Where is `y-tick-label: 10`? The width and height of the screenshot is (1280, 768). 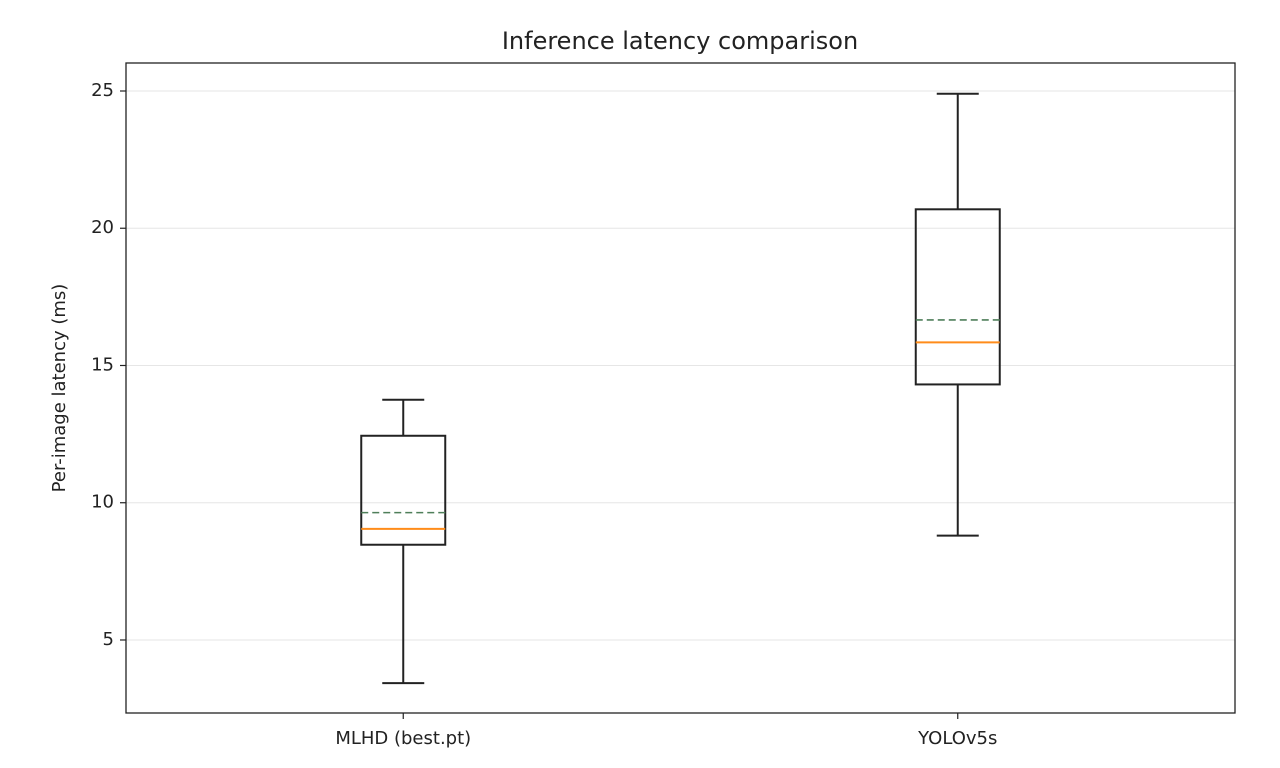 y-tick-label: 10 is located at coordinates (102, 502).